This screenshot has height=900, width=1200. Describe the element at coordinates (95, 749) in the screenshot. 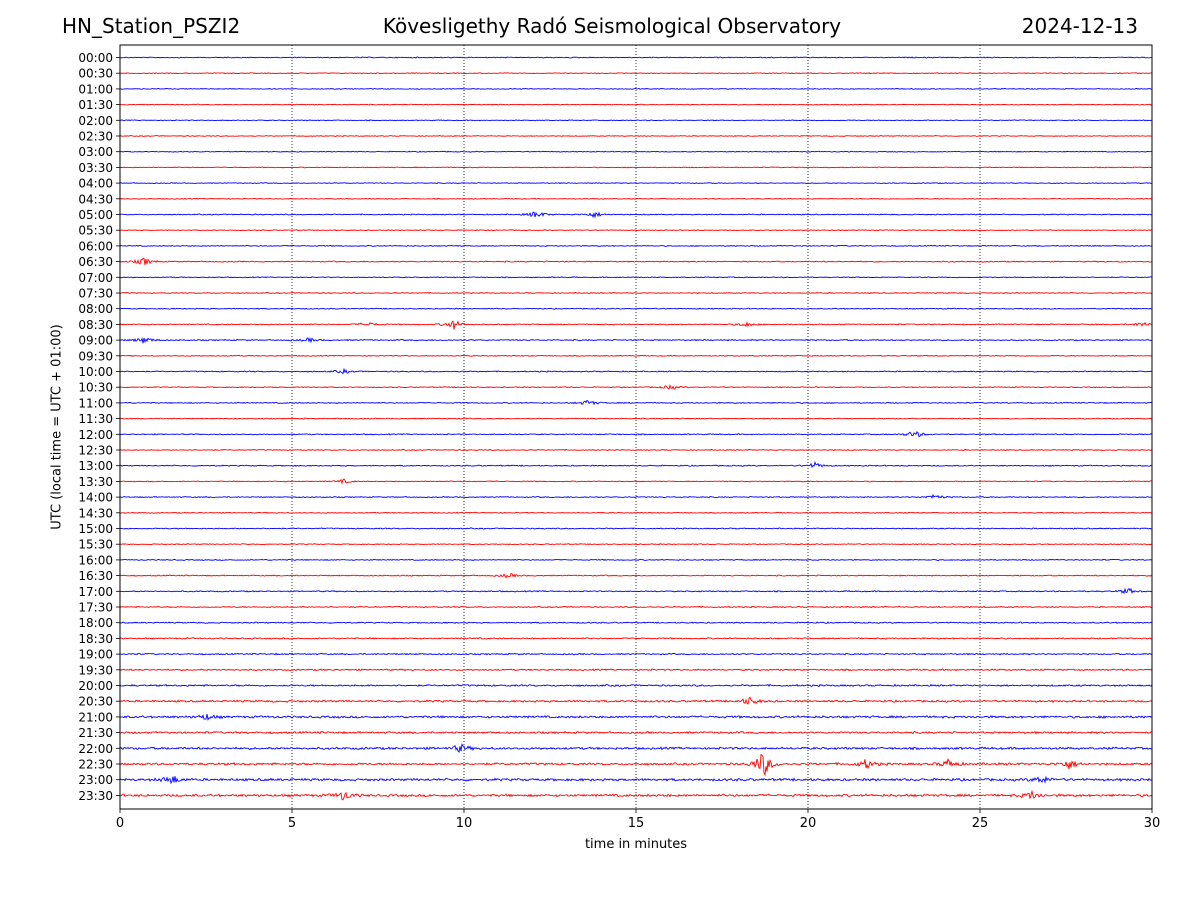

I see `y-tick-label: 22:00` at that location.